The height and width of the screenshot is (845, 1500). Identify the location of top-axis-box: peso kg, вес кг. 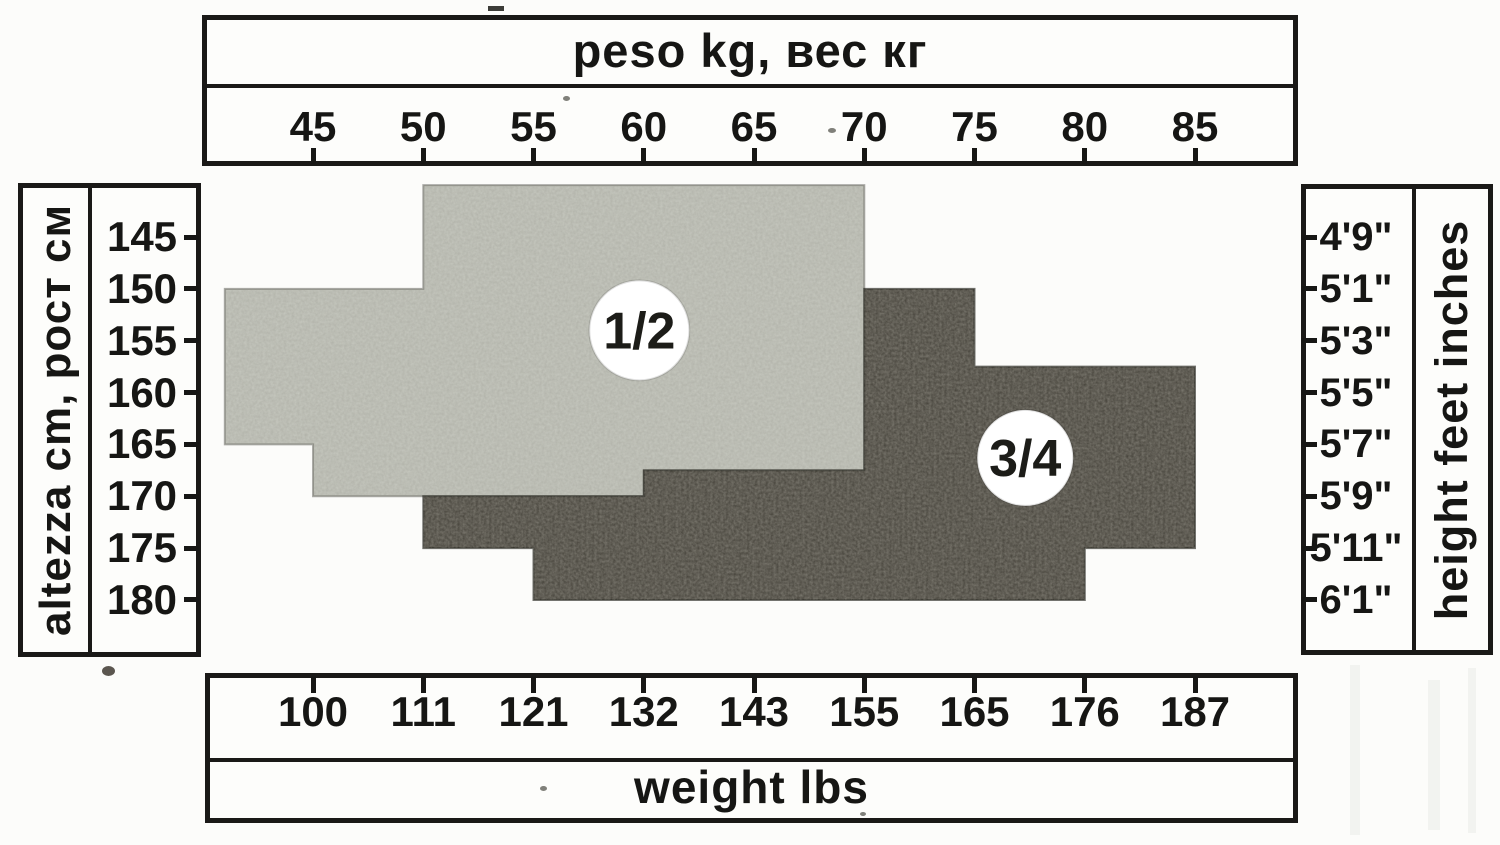
(750, 90).